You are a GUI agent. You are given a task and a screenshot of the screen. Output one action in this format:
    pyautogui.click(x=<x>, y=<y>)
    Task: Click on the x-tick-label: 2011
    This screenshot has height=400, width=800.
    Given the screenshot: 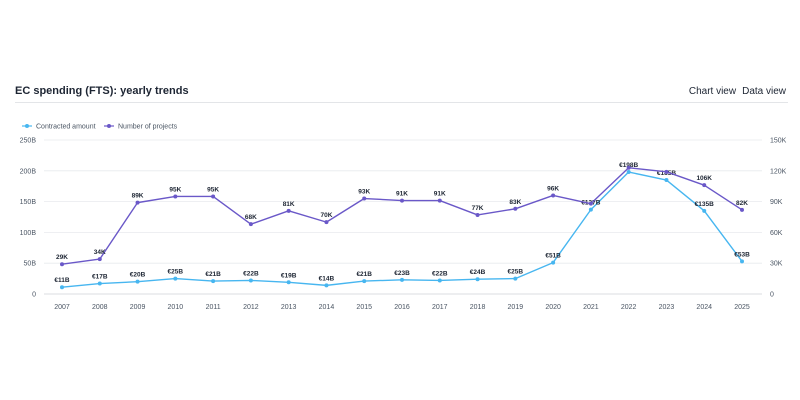 What is the action you would take?
    pyautogui.click(x=213, y=307)
    